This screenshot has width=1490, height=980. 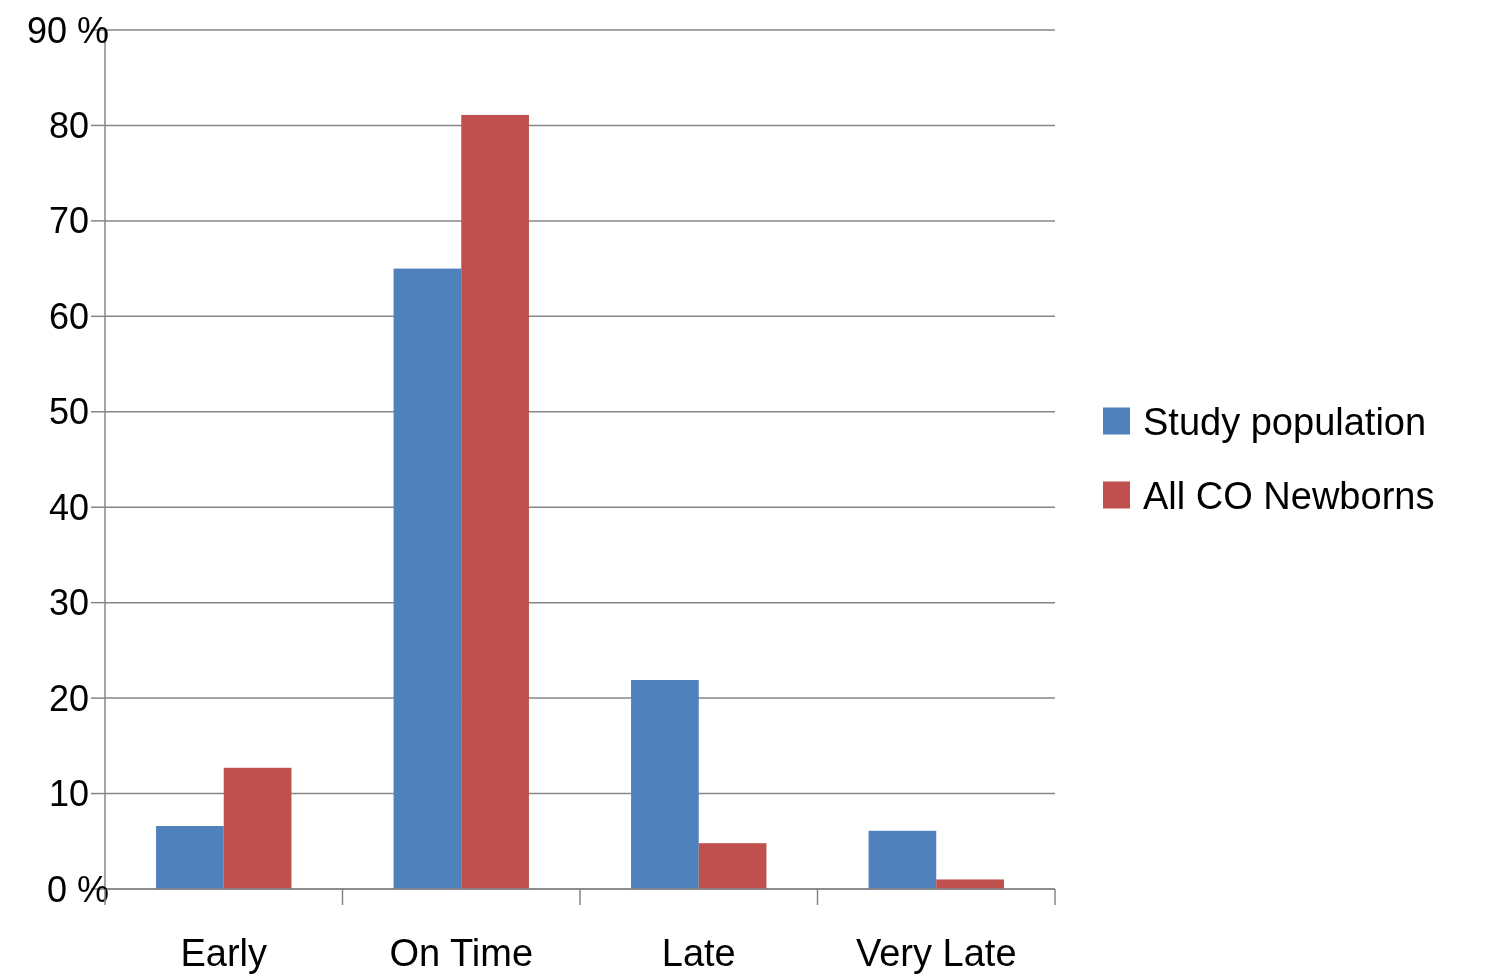 What do you see at coordinates (224, 953) in the screenshot?
I see `x-tick-label: Early` at bounding box center [224, 953].